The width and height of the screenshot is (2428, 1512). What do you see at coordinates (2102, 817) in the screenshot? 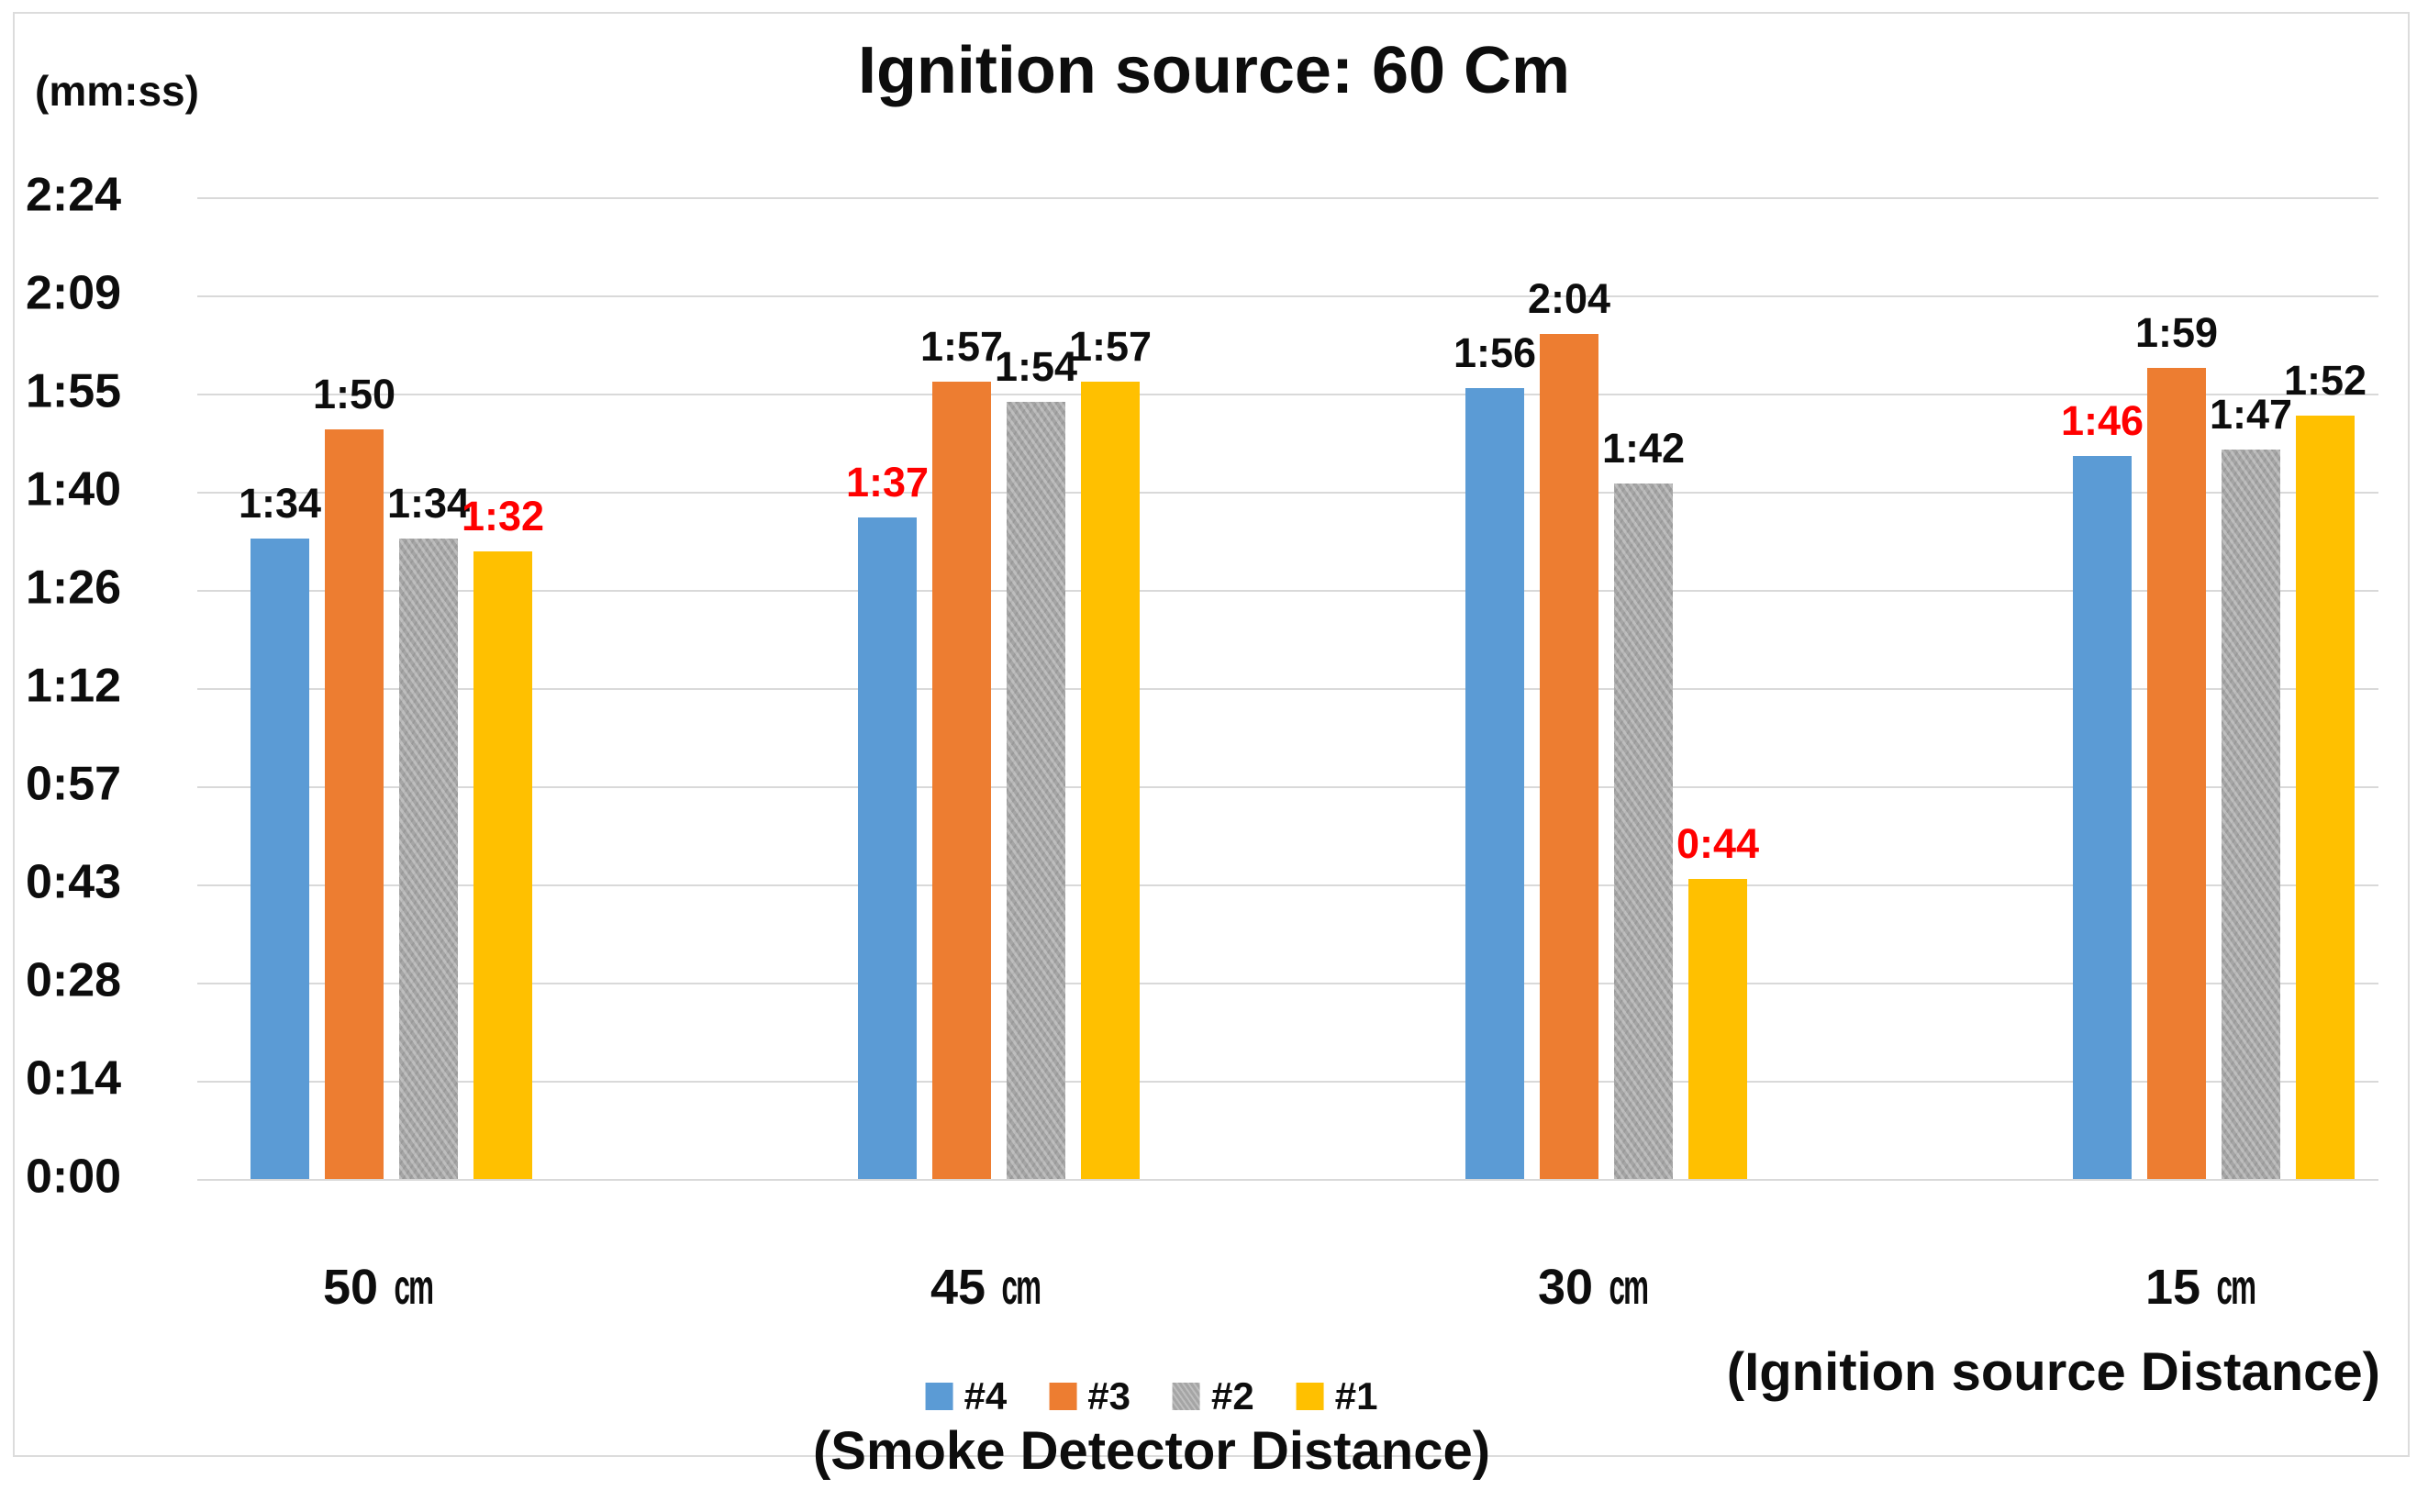
I see `bar-s4-15cm` at bounding box center [2102, 817].